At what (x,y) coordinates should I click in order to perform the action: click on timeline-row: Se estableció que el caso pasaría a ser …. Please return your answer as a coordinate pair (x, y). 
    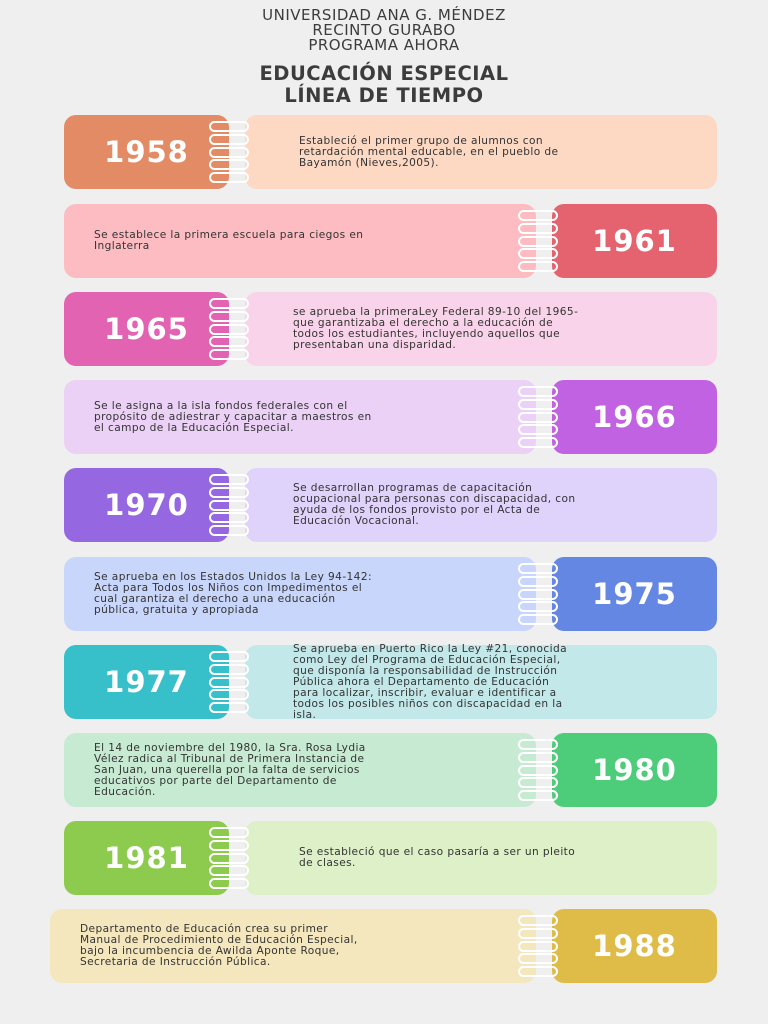
    Looking at the image, I should click on (384, 858).